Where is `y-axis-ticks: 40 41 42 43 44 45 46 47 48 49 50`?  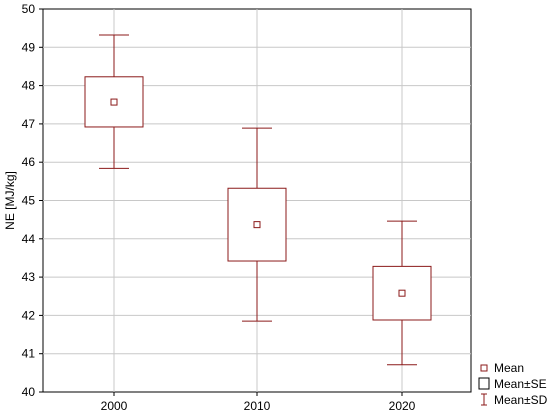 y-axis-ticks: 40 41 42 43 44 45 46 47 48 49 50 is located at coordinates (32, 200).